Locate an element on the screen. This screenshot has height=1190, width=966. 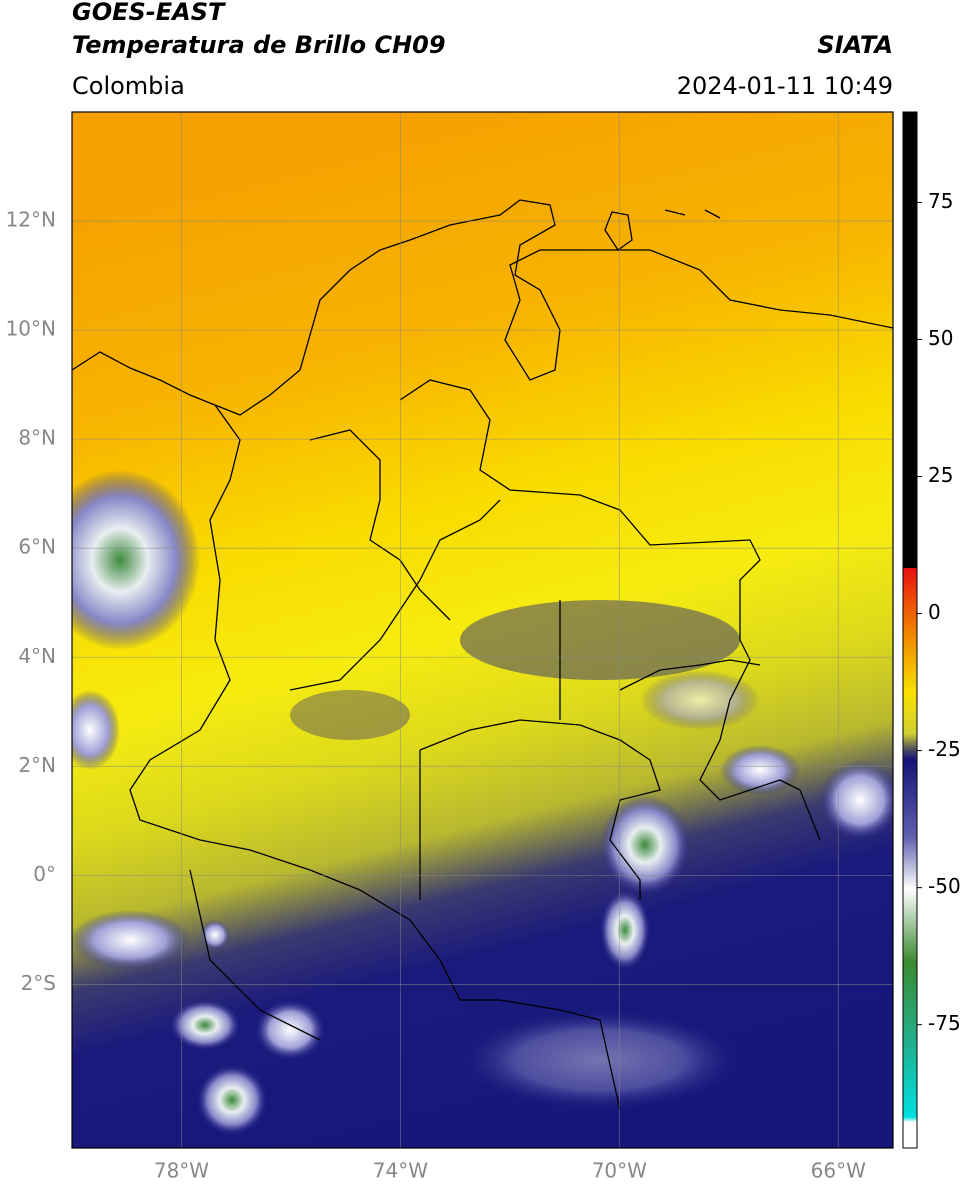
colorbar-tick-label: -25 is located at coordinates (944, 749).